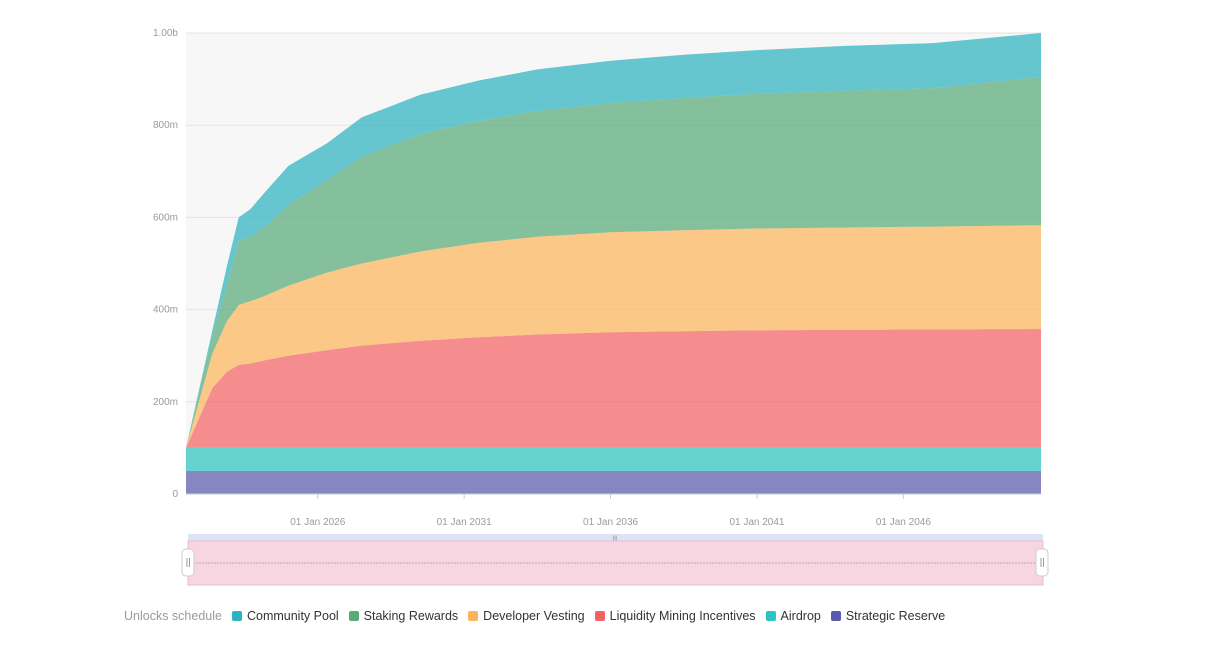  I want to click on legend-label: Airdrop, so click(800, 616).